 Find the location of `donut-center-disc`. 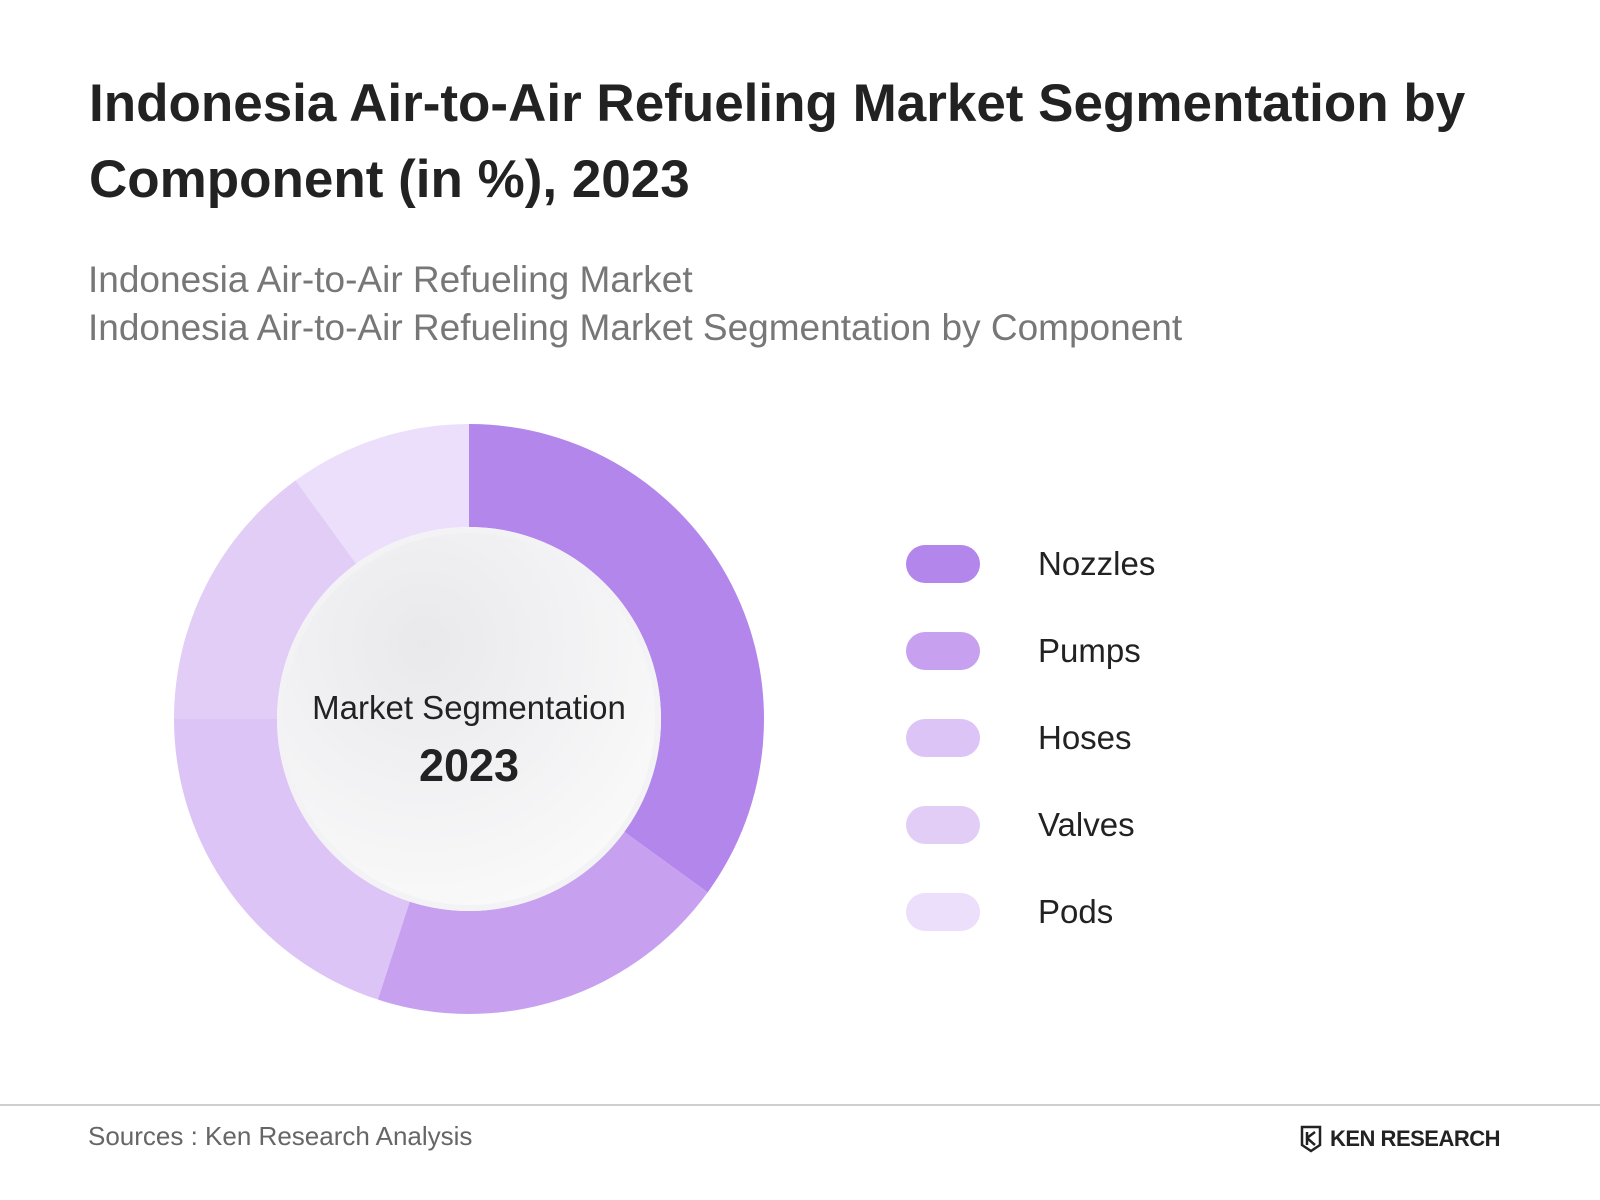

donut-center-disc is located at coordinates (469, 719).